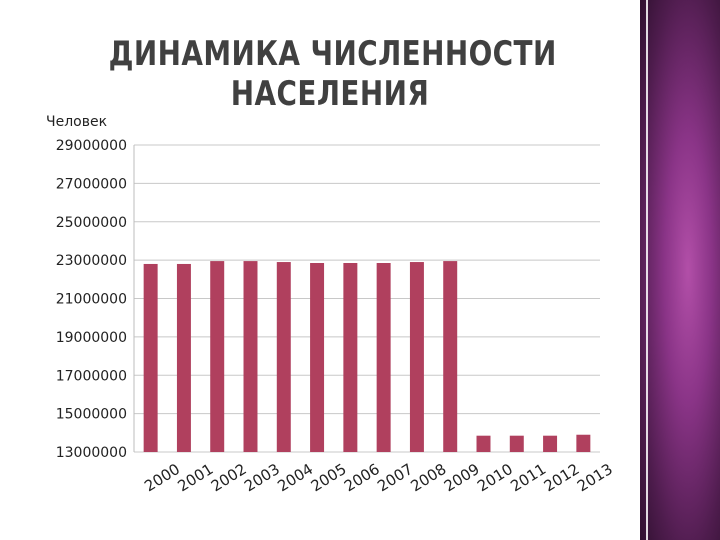 This screenshot has width=720, height=540. I want to click on y-tick-label: 25000000, so click(91, 223).